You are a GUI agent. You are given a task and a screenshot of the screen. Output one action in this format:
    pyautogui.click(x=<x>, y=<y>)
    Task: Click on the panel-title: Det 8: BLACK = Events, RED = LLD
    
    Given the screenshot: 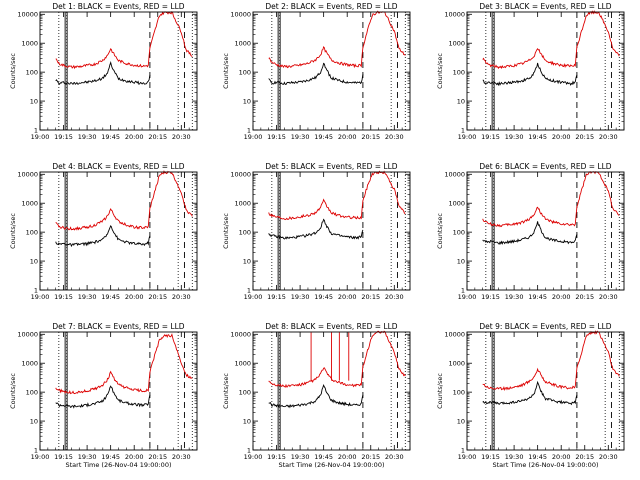 What is the action you would take?
    pyautogui.click(x=331, y=326)
    